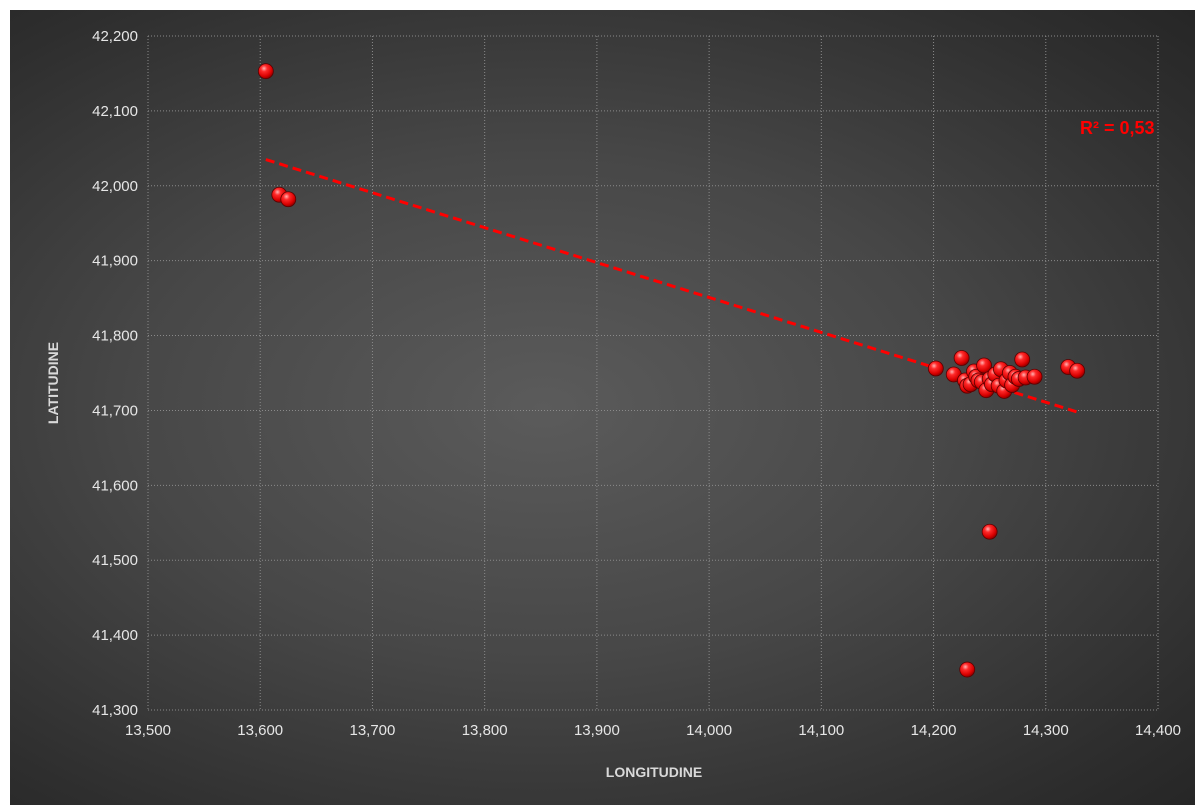 This screenshot has width=1195, height=805. What do you see at coordinates (1158, 730) in the screenshot?
I see `x-tick-label: 14,400` at bounding box center [1158, 730].